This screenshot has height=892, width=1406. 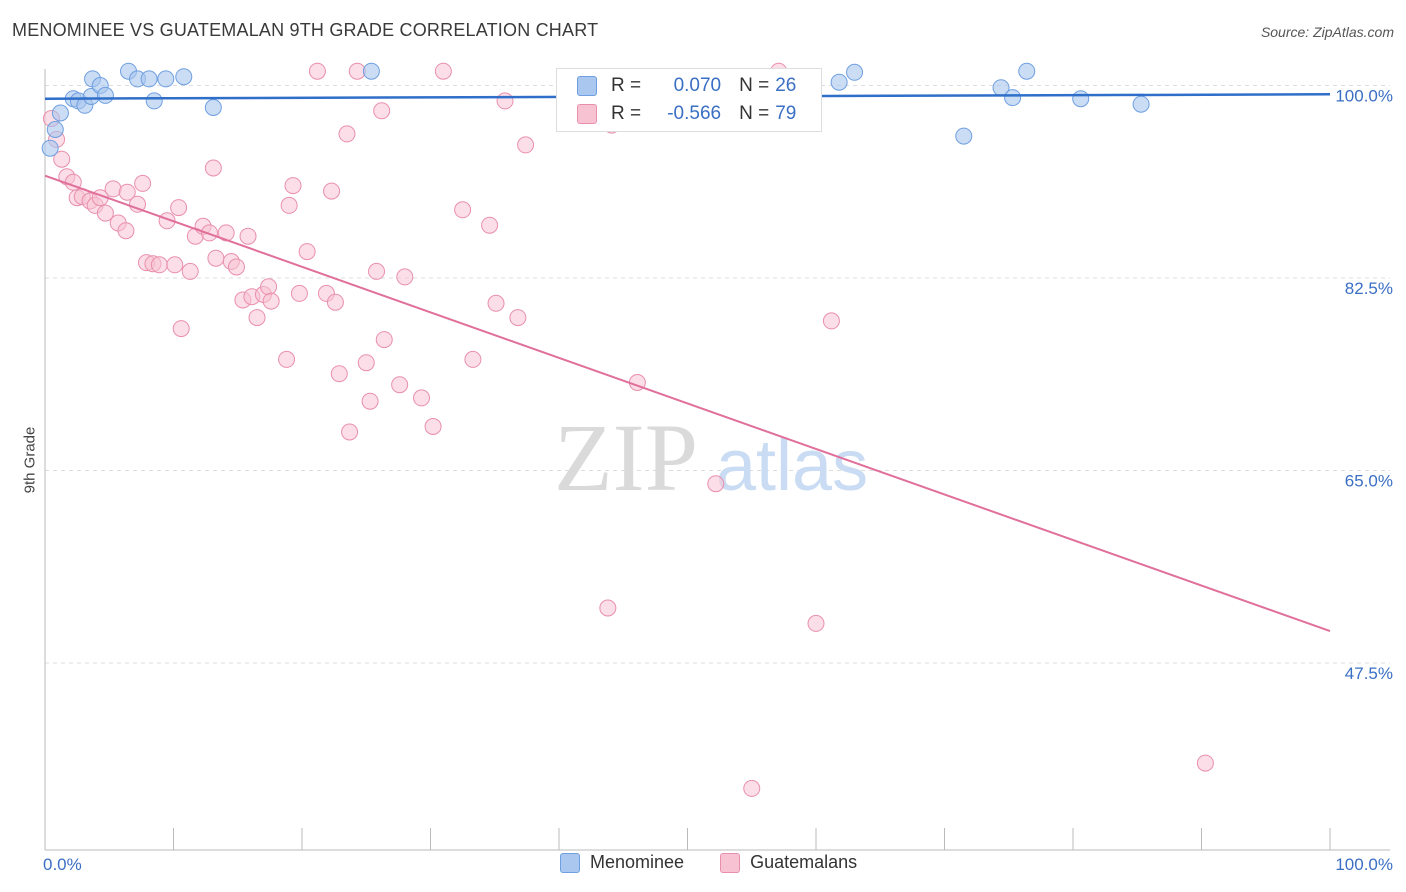 I want to click on x-tick-label: 100.0%, so click(x=1364, y=864).